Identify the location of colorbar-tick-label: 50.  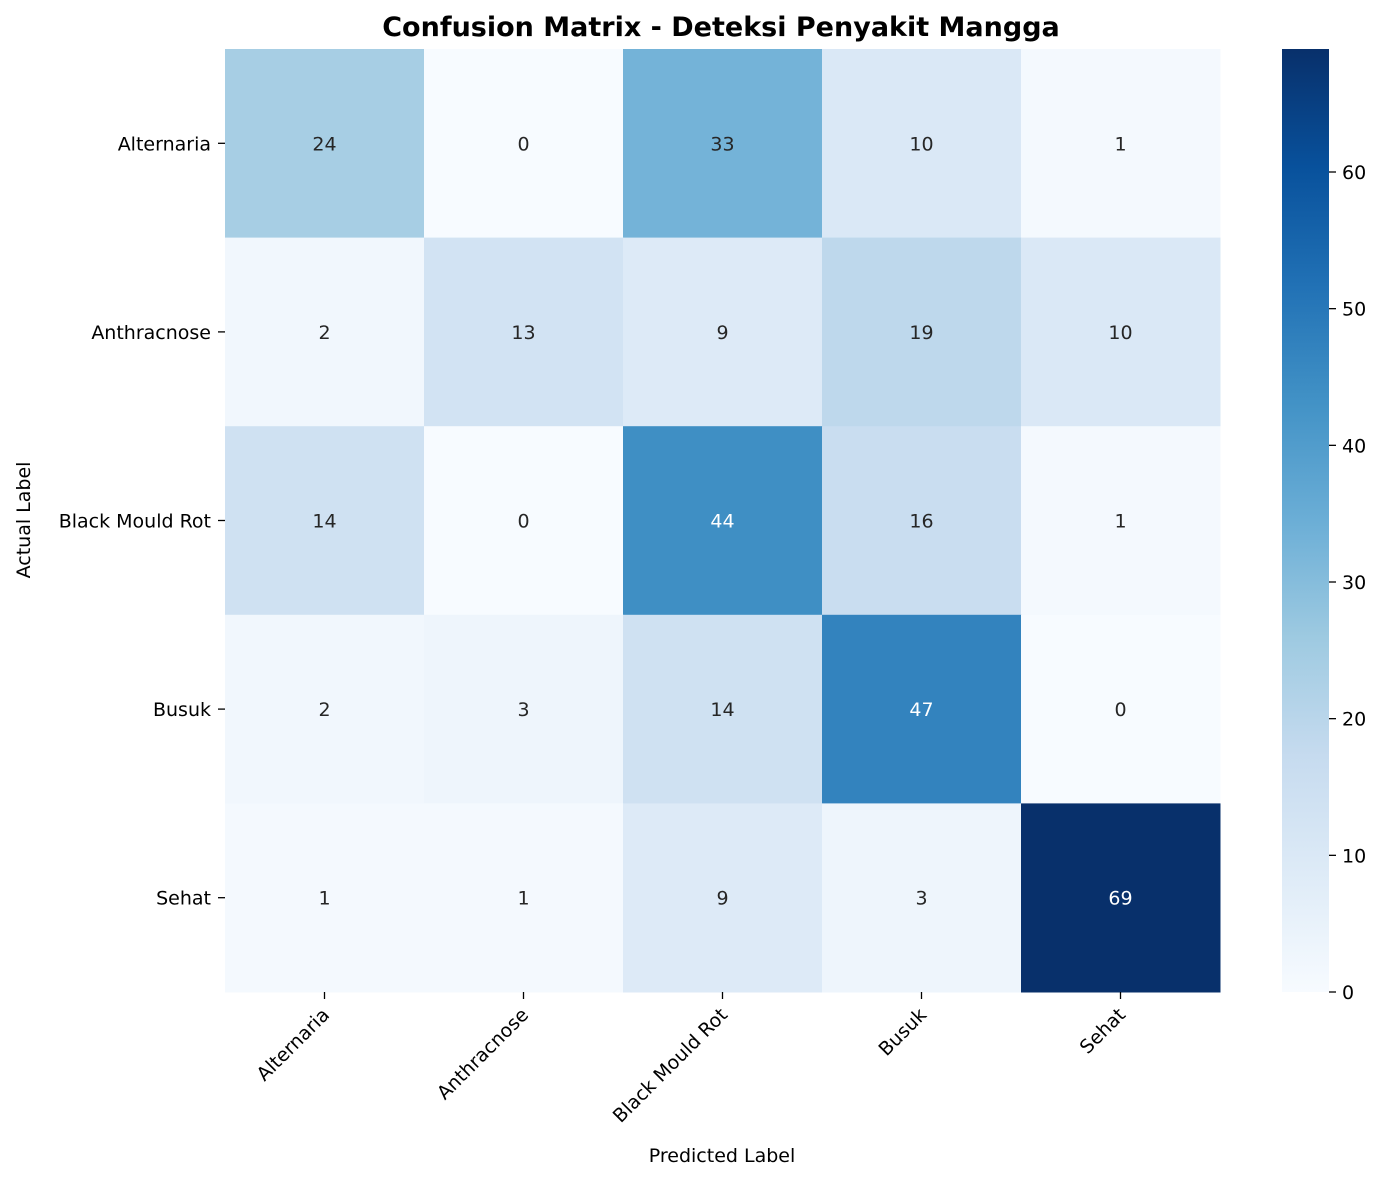
(1354, 310).